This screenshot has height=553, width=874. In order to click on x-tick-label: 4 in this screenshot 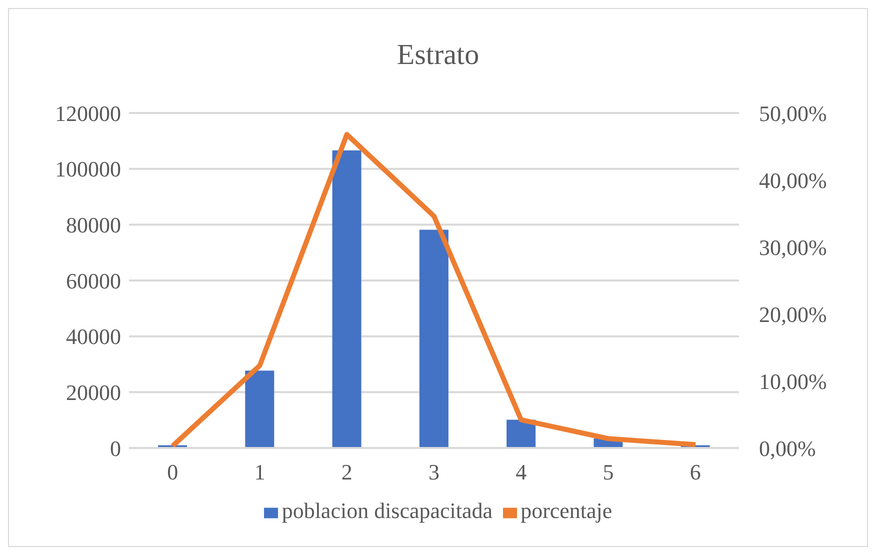, I will do `click(521, 472)`.